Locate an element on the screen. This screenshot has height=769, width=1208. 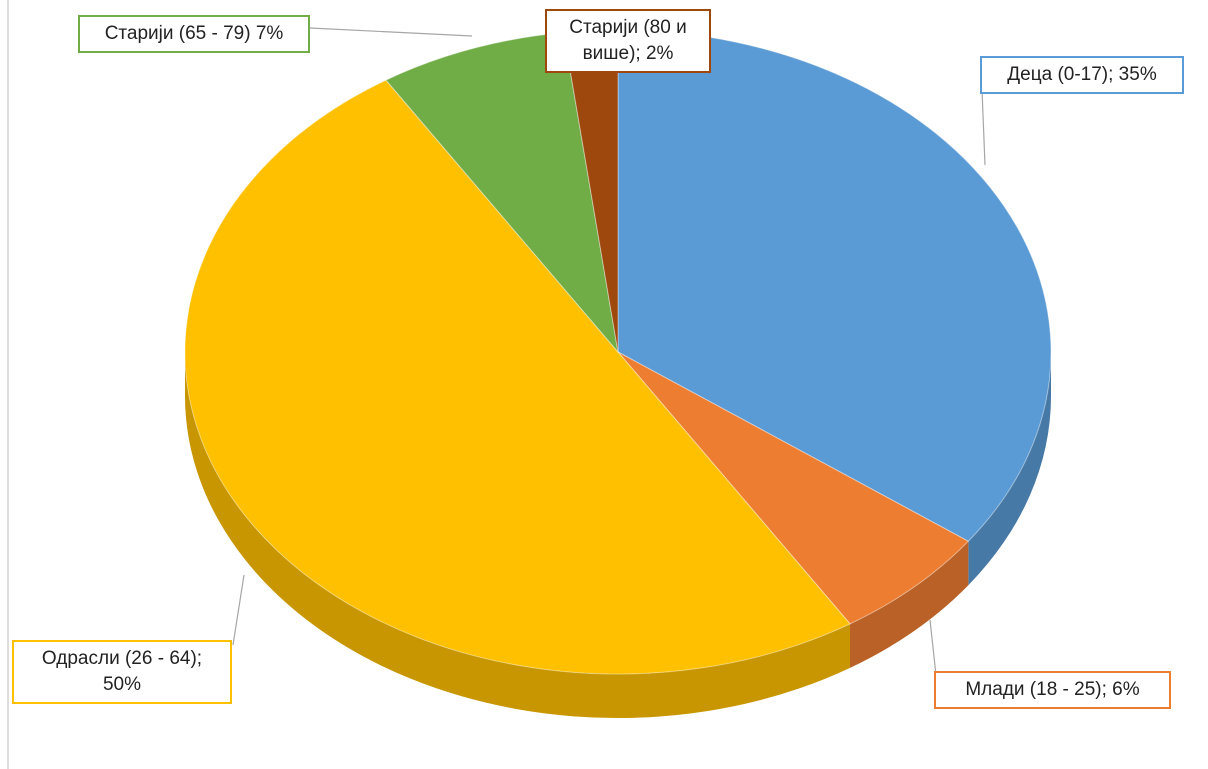
data-label: Млади (18 - 25); 6% is located at coordinates (1052, 690).